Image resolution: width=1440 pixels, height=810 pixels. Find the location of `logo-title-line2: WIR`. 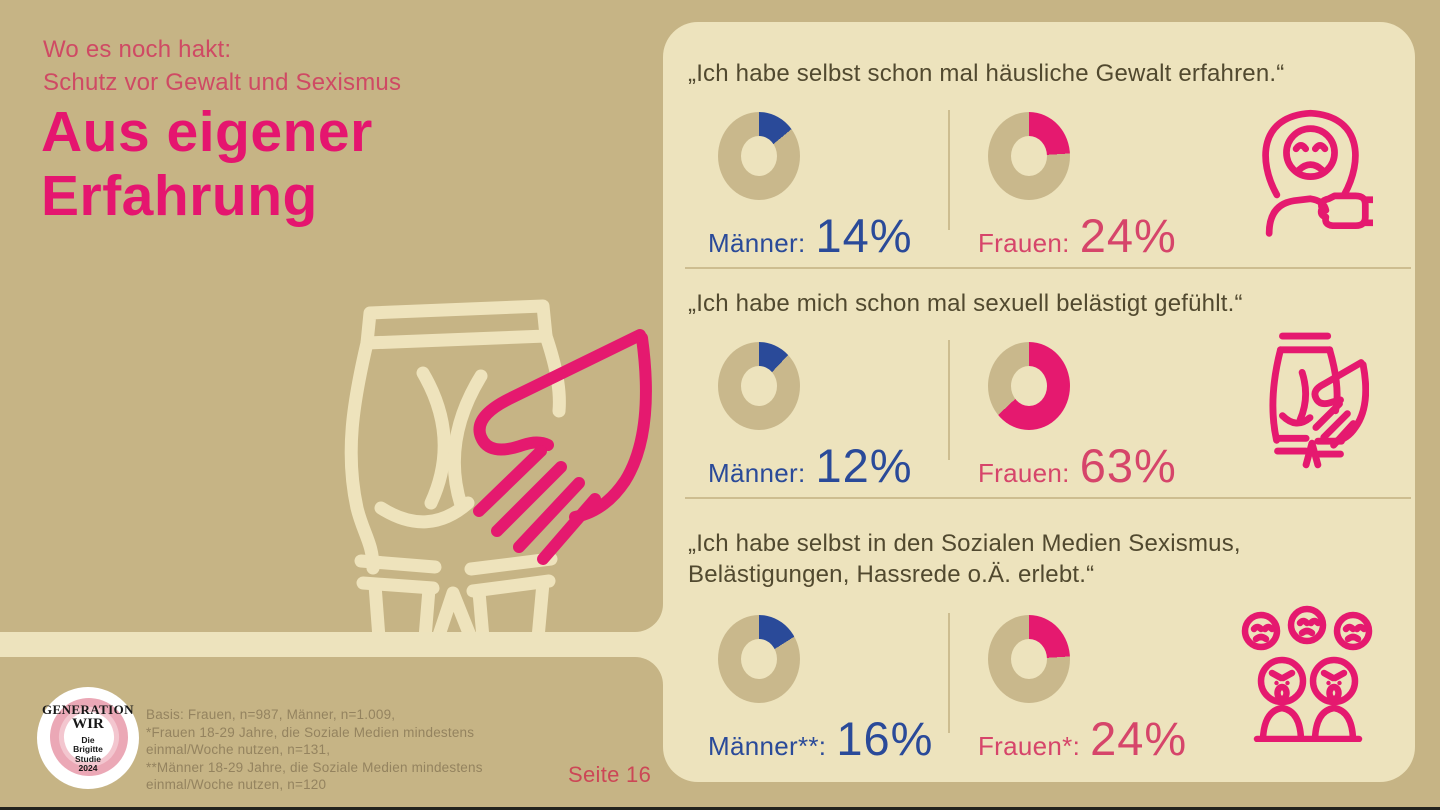

logo-title-line2: WIR is located at coordinates (88, 723).